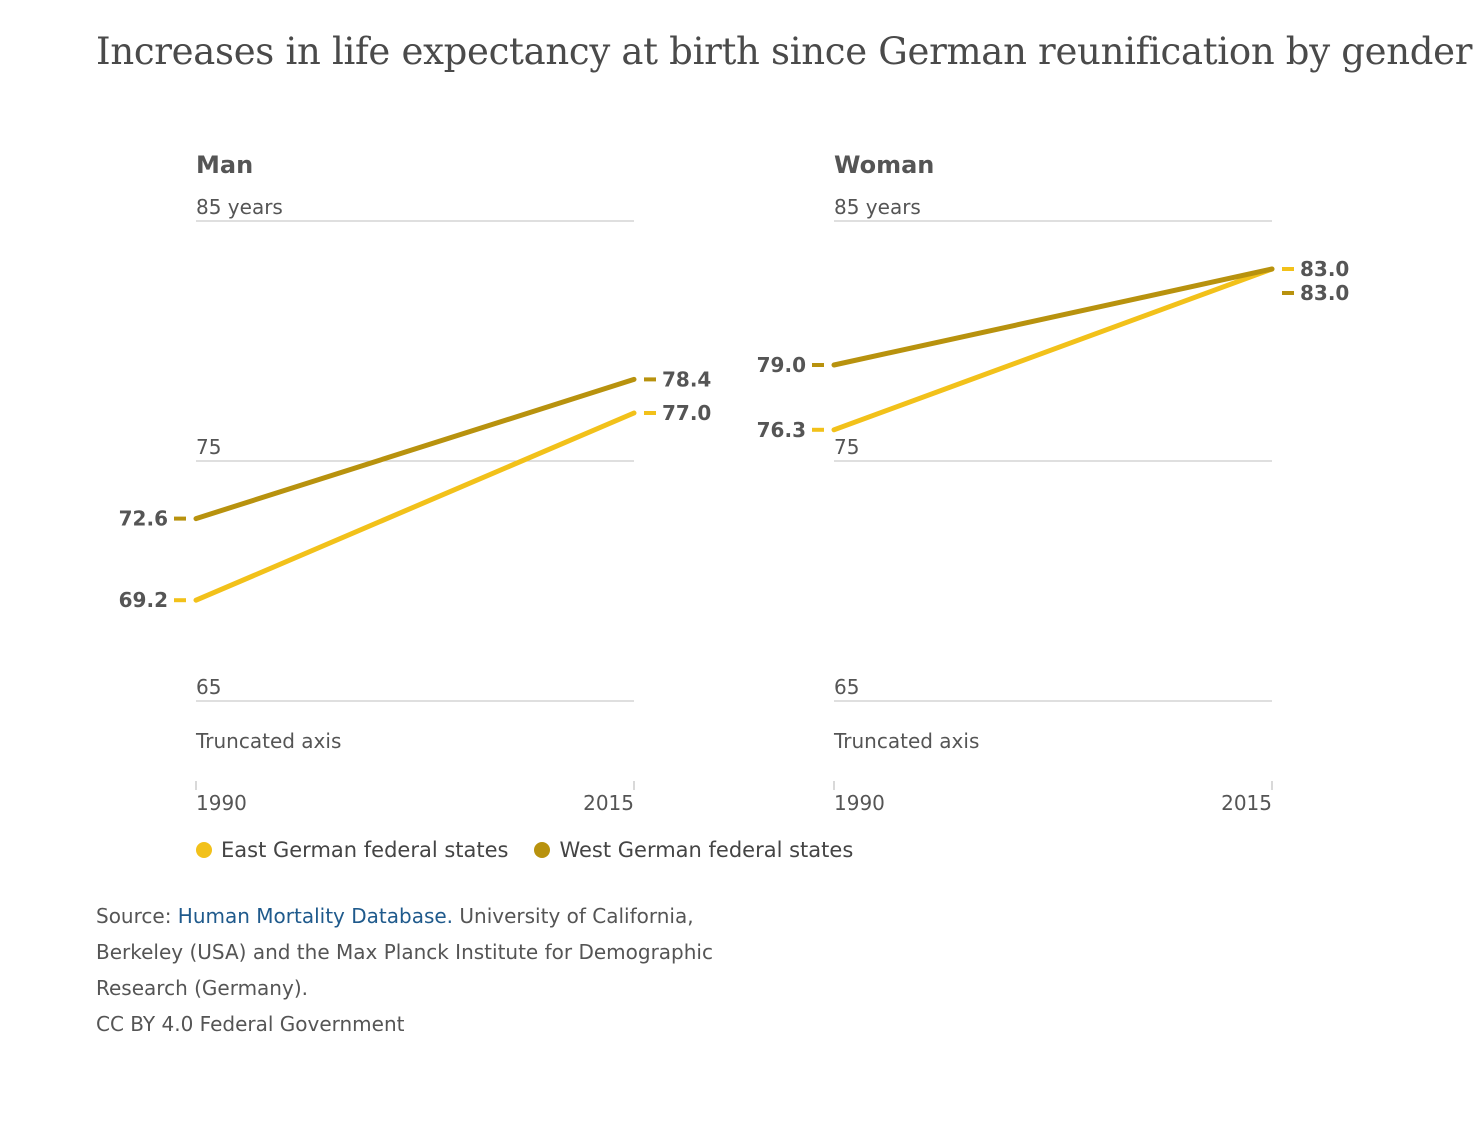 This screenshot has height=1143, width=1474. Describe the element at coordinates (208, 447) in the screenshot. I see `y-tick-label-man-75: 75` at that location.